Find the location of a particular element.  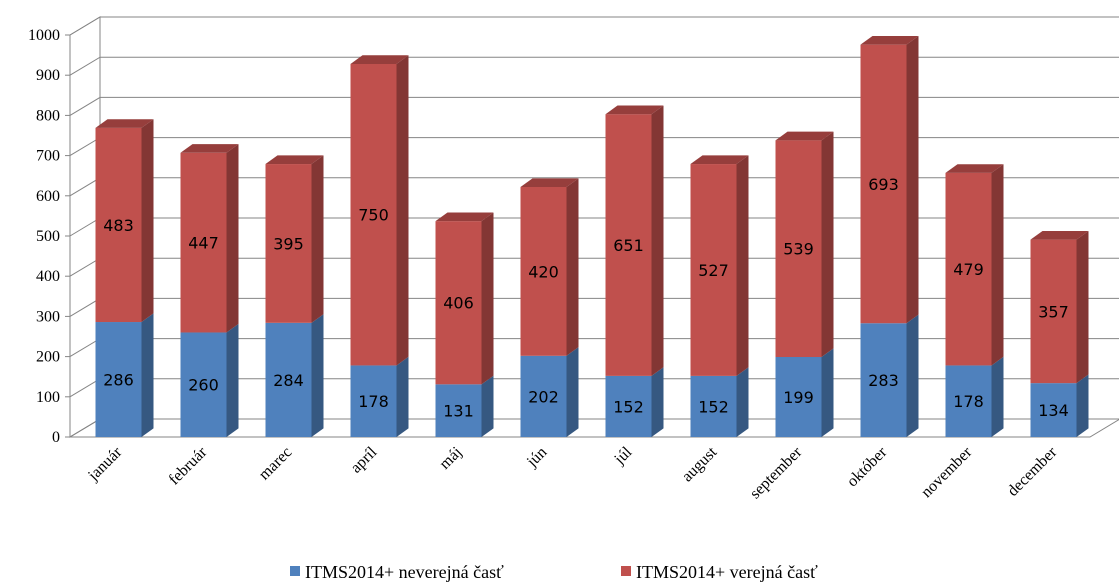

y-tick-label: 0 is located at coordinates (56, 437).